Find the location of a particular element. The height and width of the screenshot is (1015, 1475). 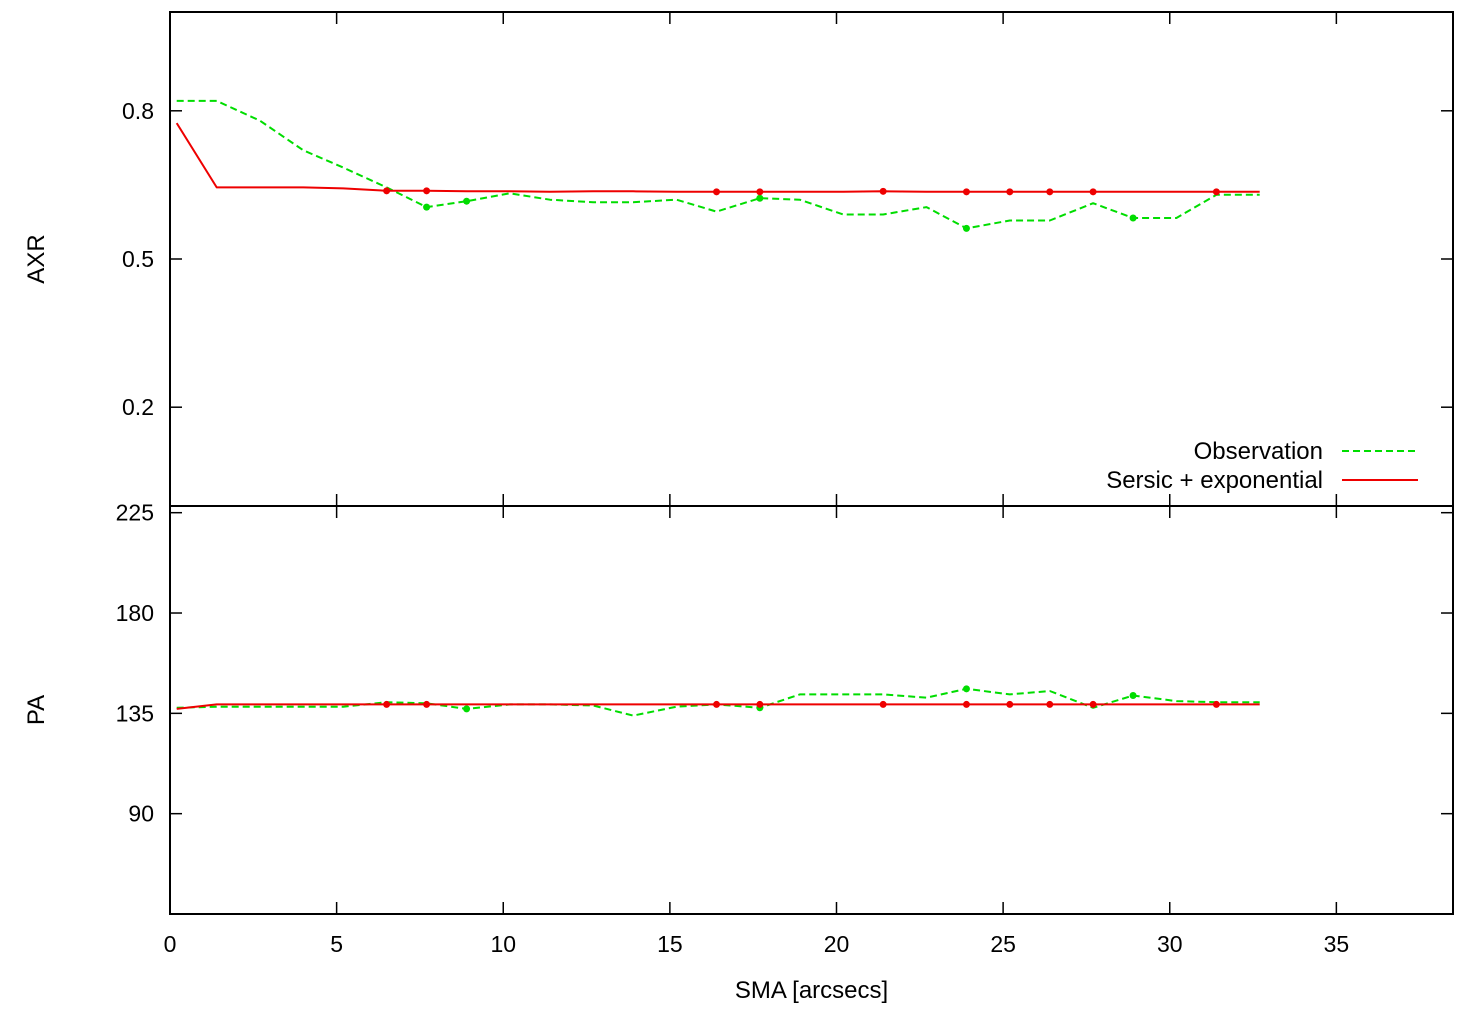

series-line-observation is located at coordinates (718, 164).